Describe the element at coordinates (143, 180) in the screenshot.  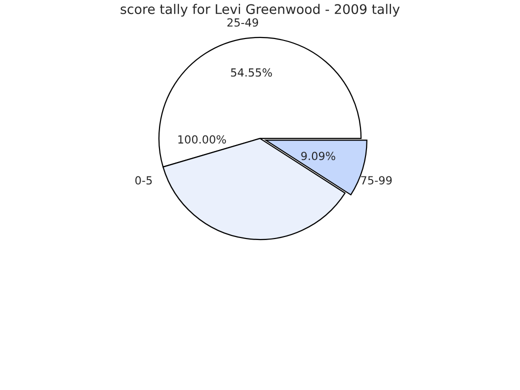
I see `category-label: 0-5` at that location.